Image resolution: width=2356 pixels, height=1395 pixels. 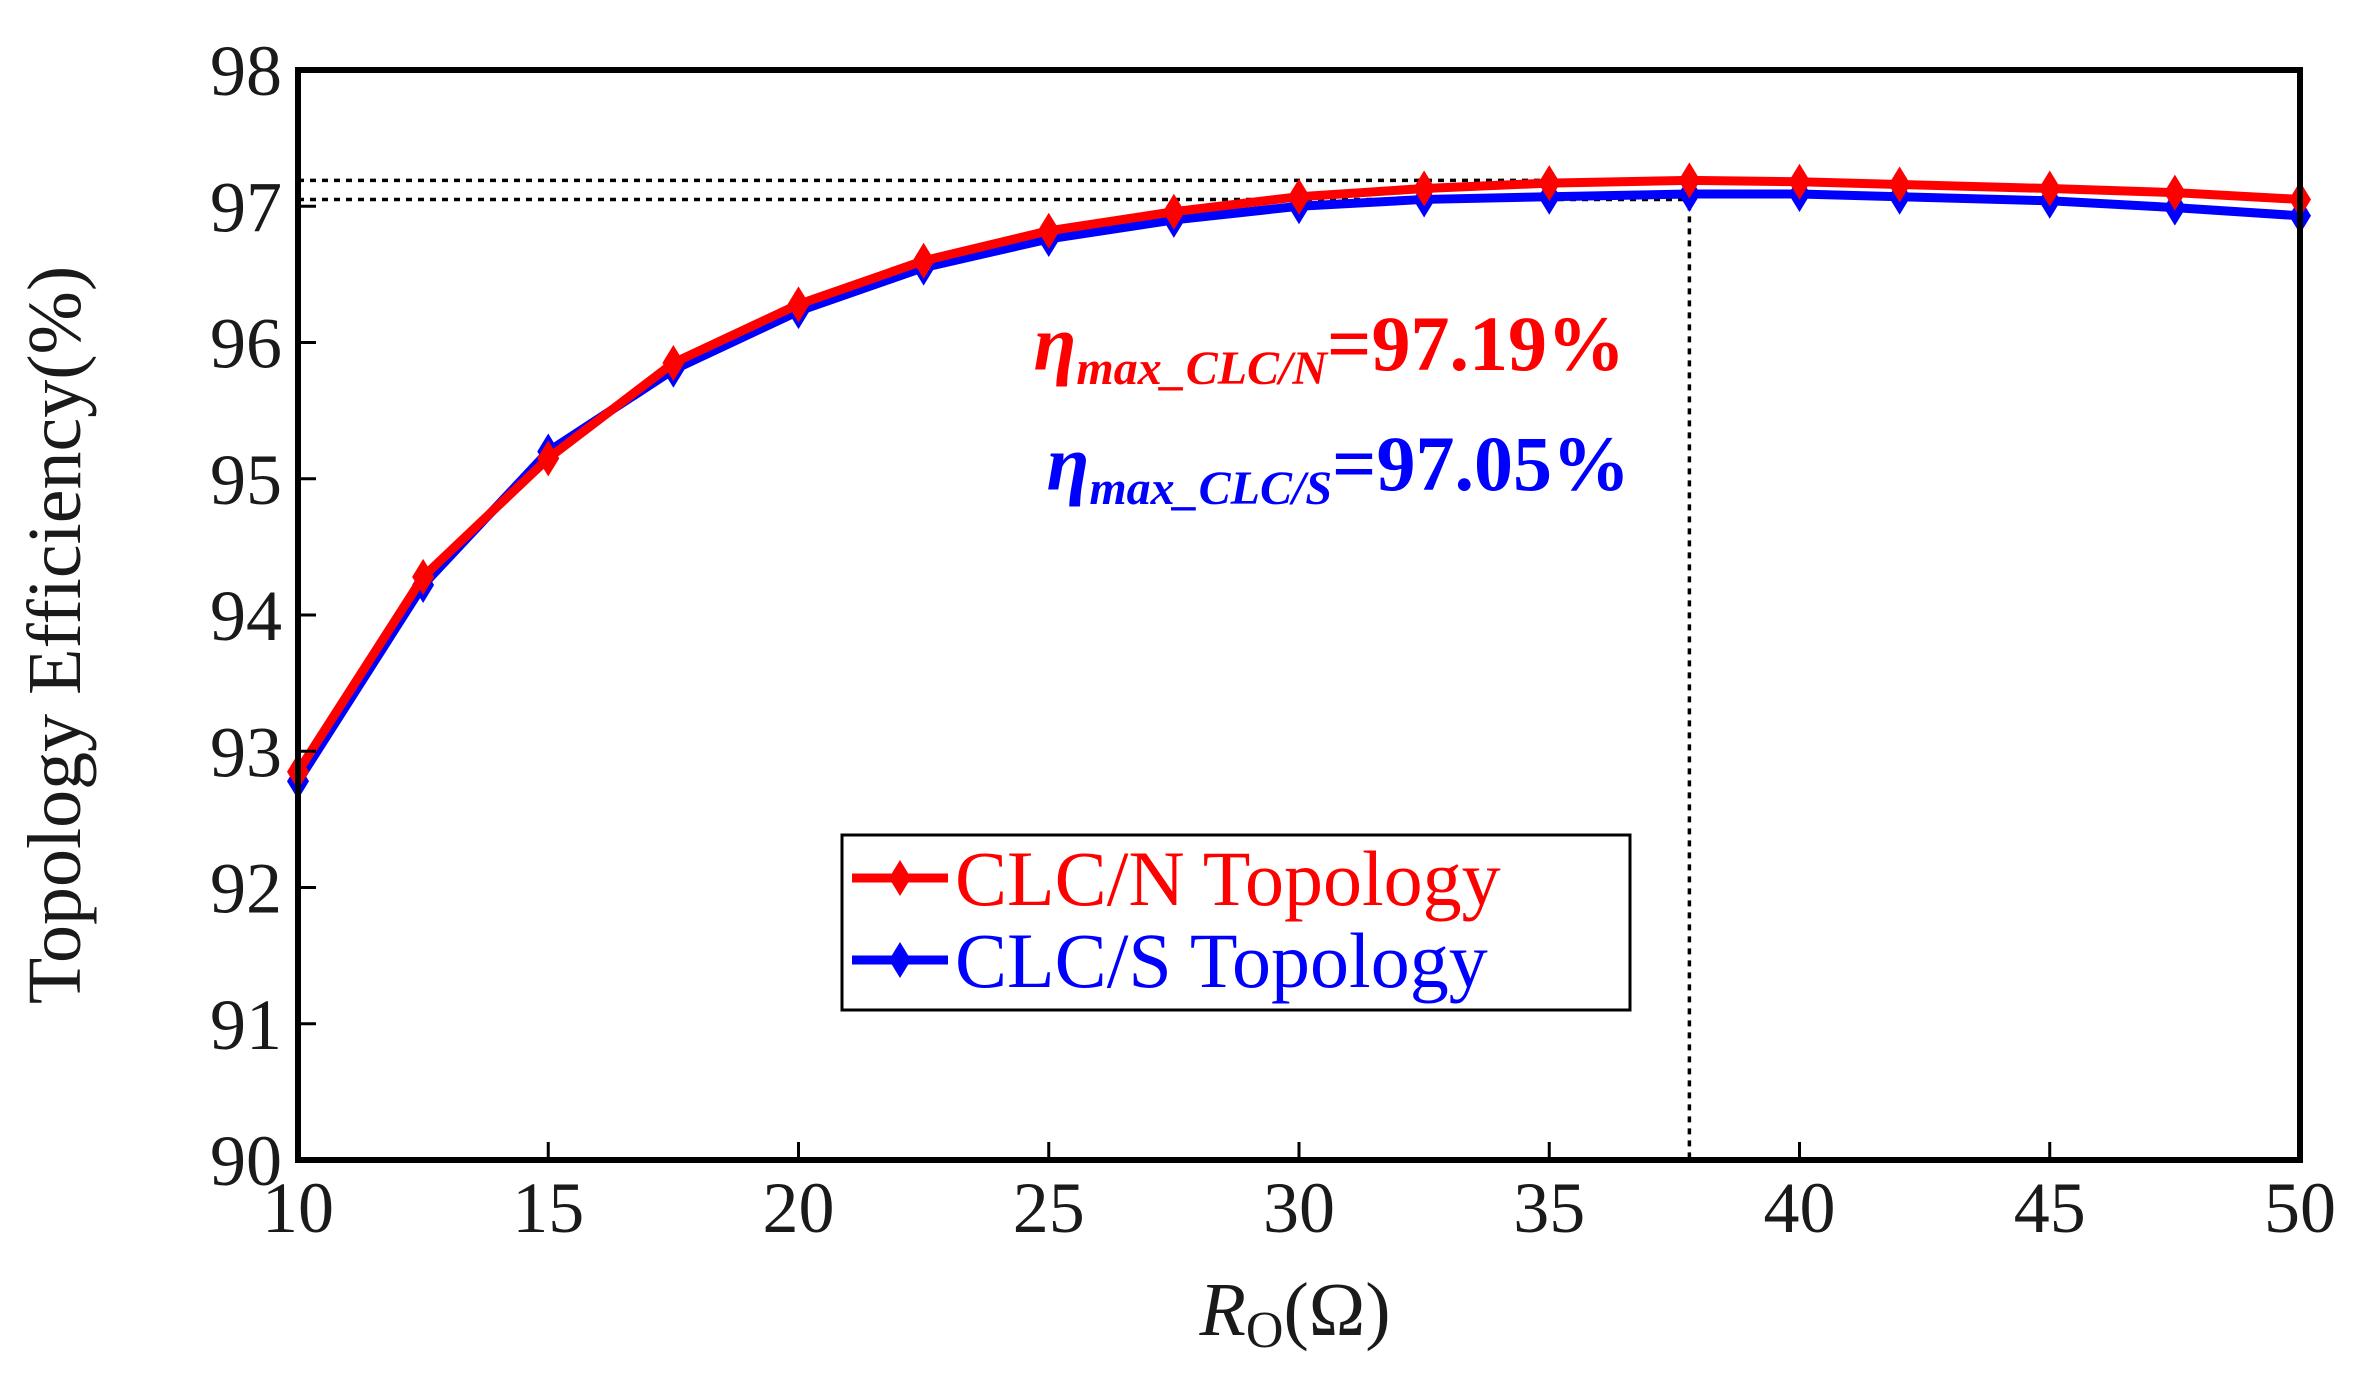 I want to click on x-axis-title: RO(Ω), so click(x=1294, y=1313).